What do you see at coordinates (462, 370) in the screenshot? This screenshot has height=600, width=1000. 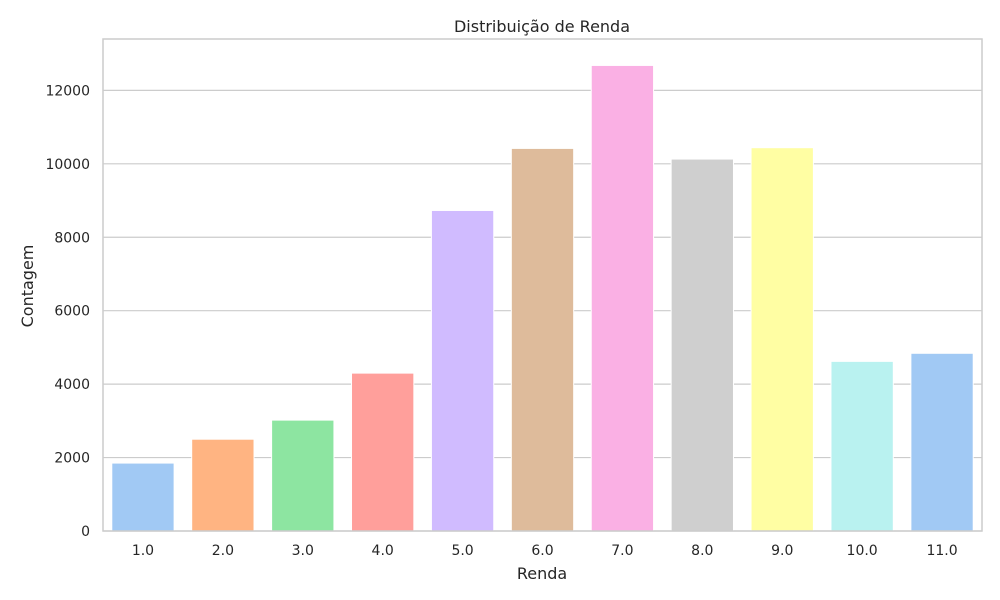 I see `bar-5.0` at bounding box center [462, 370].